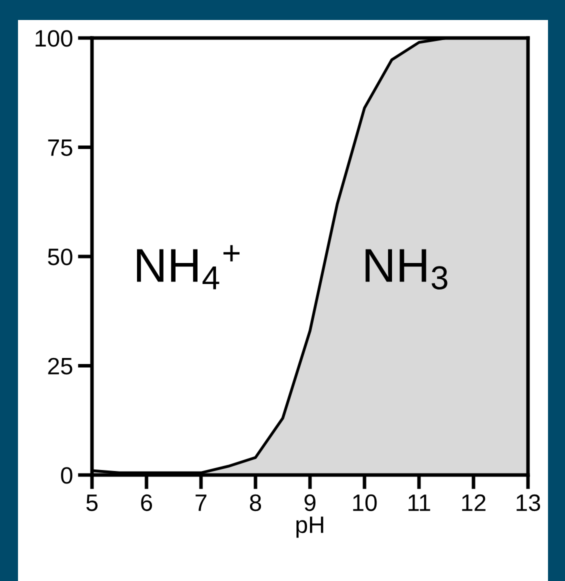  Describe the element at coordinates (310, 527) in the screenshot. I see `x-axis-title: pH` at that location.